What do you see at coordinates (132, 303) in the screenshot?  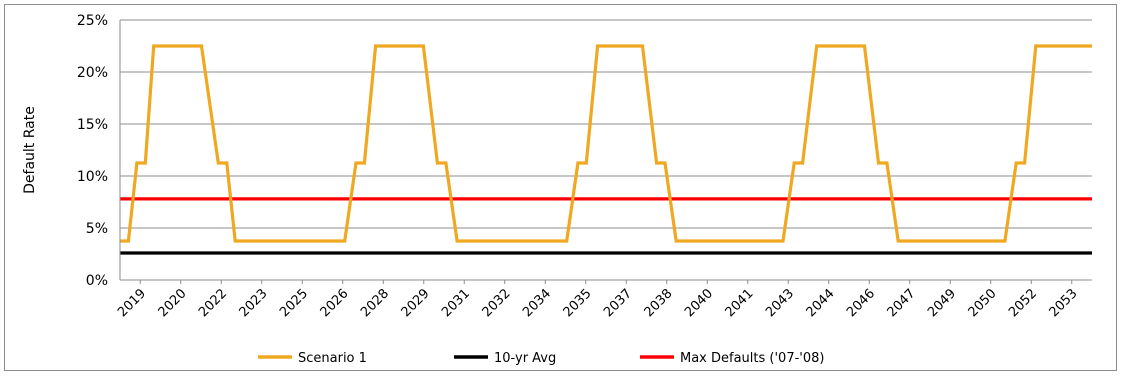 I see `x-tick-label: 2019` at bounding box center [132, 303].